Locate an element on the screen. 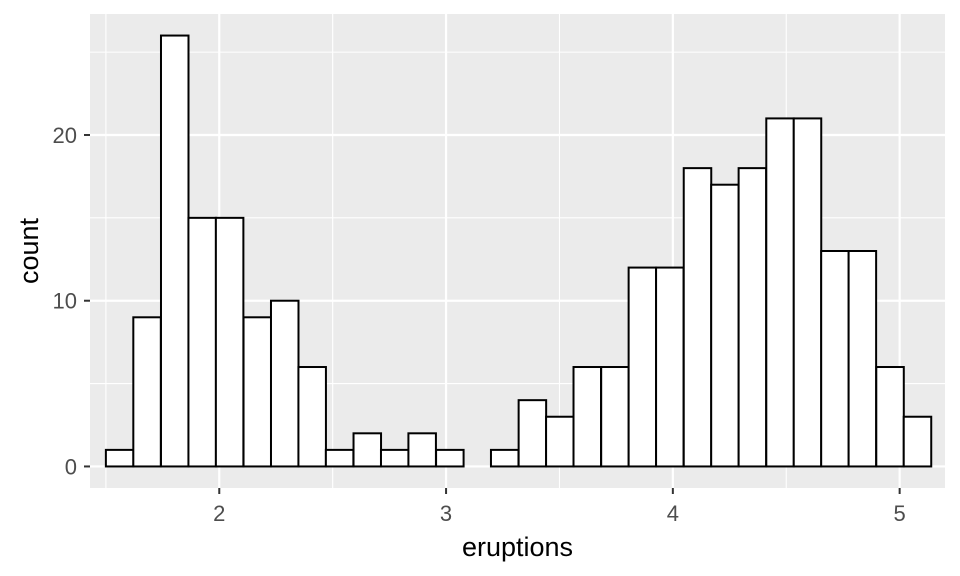  x-tick-label: 3 is located at coordinates (446, 513).